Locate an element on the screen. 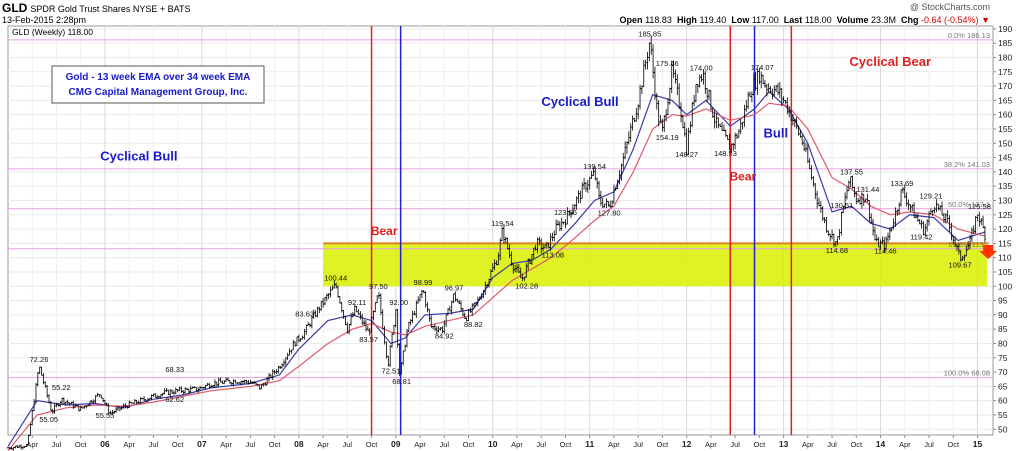 The width and height of the screenshot is (1024, 451). arrow-up-icon is located at coordinates (988, 251).